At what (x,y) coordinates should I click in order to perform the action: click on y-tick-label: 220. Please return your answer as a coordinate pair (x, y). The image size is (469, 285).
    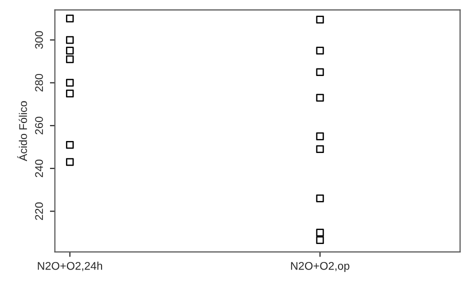
    Looking at the image, I should click on (39, 211).